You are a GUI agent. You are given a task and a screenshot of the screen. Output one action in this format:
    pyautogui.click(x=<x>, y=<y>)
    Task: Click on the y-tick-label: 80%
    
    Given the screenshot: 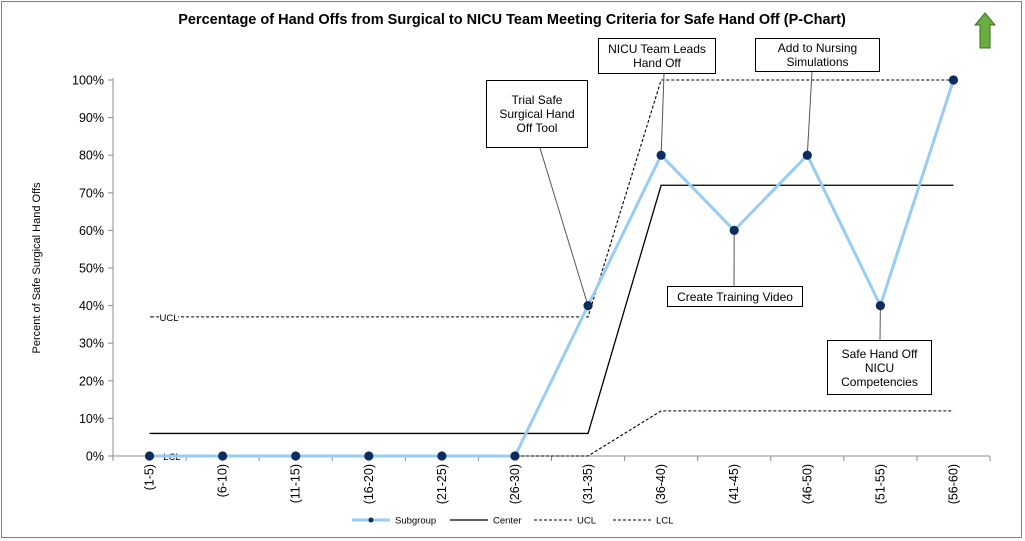 What is the action you would take?
    pyautogui.click(x=91, y=156)
    